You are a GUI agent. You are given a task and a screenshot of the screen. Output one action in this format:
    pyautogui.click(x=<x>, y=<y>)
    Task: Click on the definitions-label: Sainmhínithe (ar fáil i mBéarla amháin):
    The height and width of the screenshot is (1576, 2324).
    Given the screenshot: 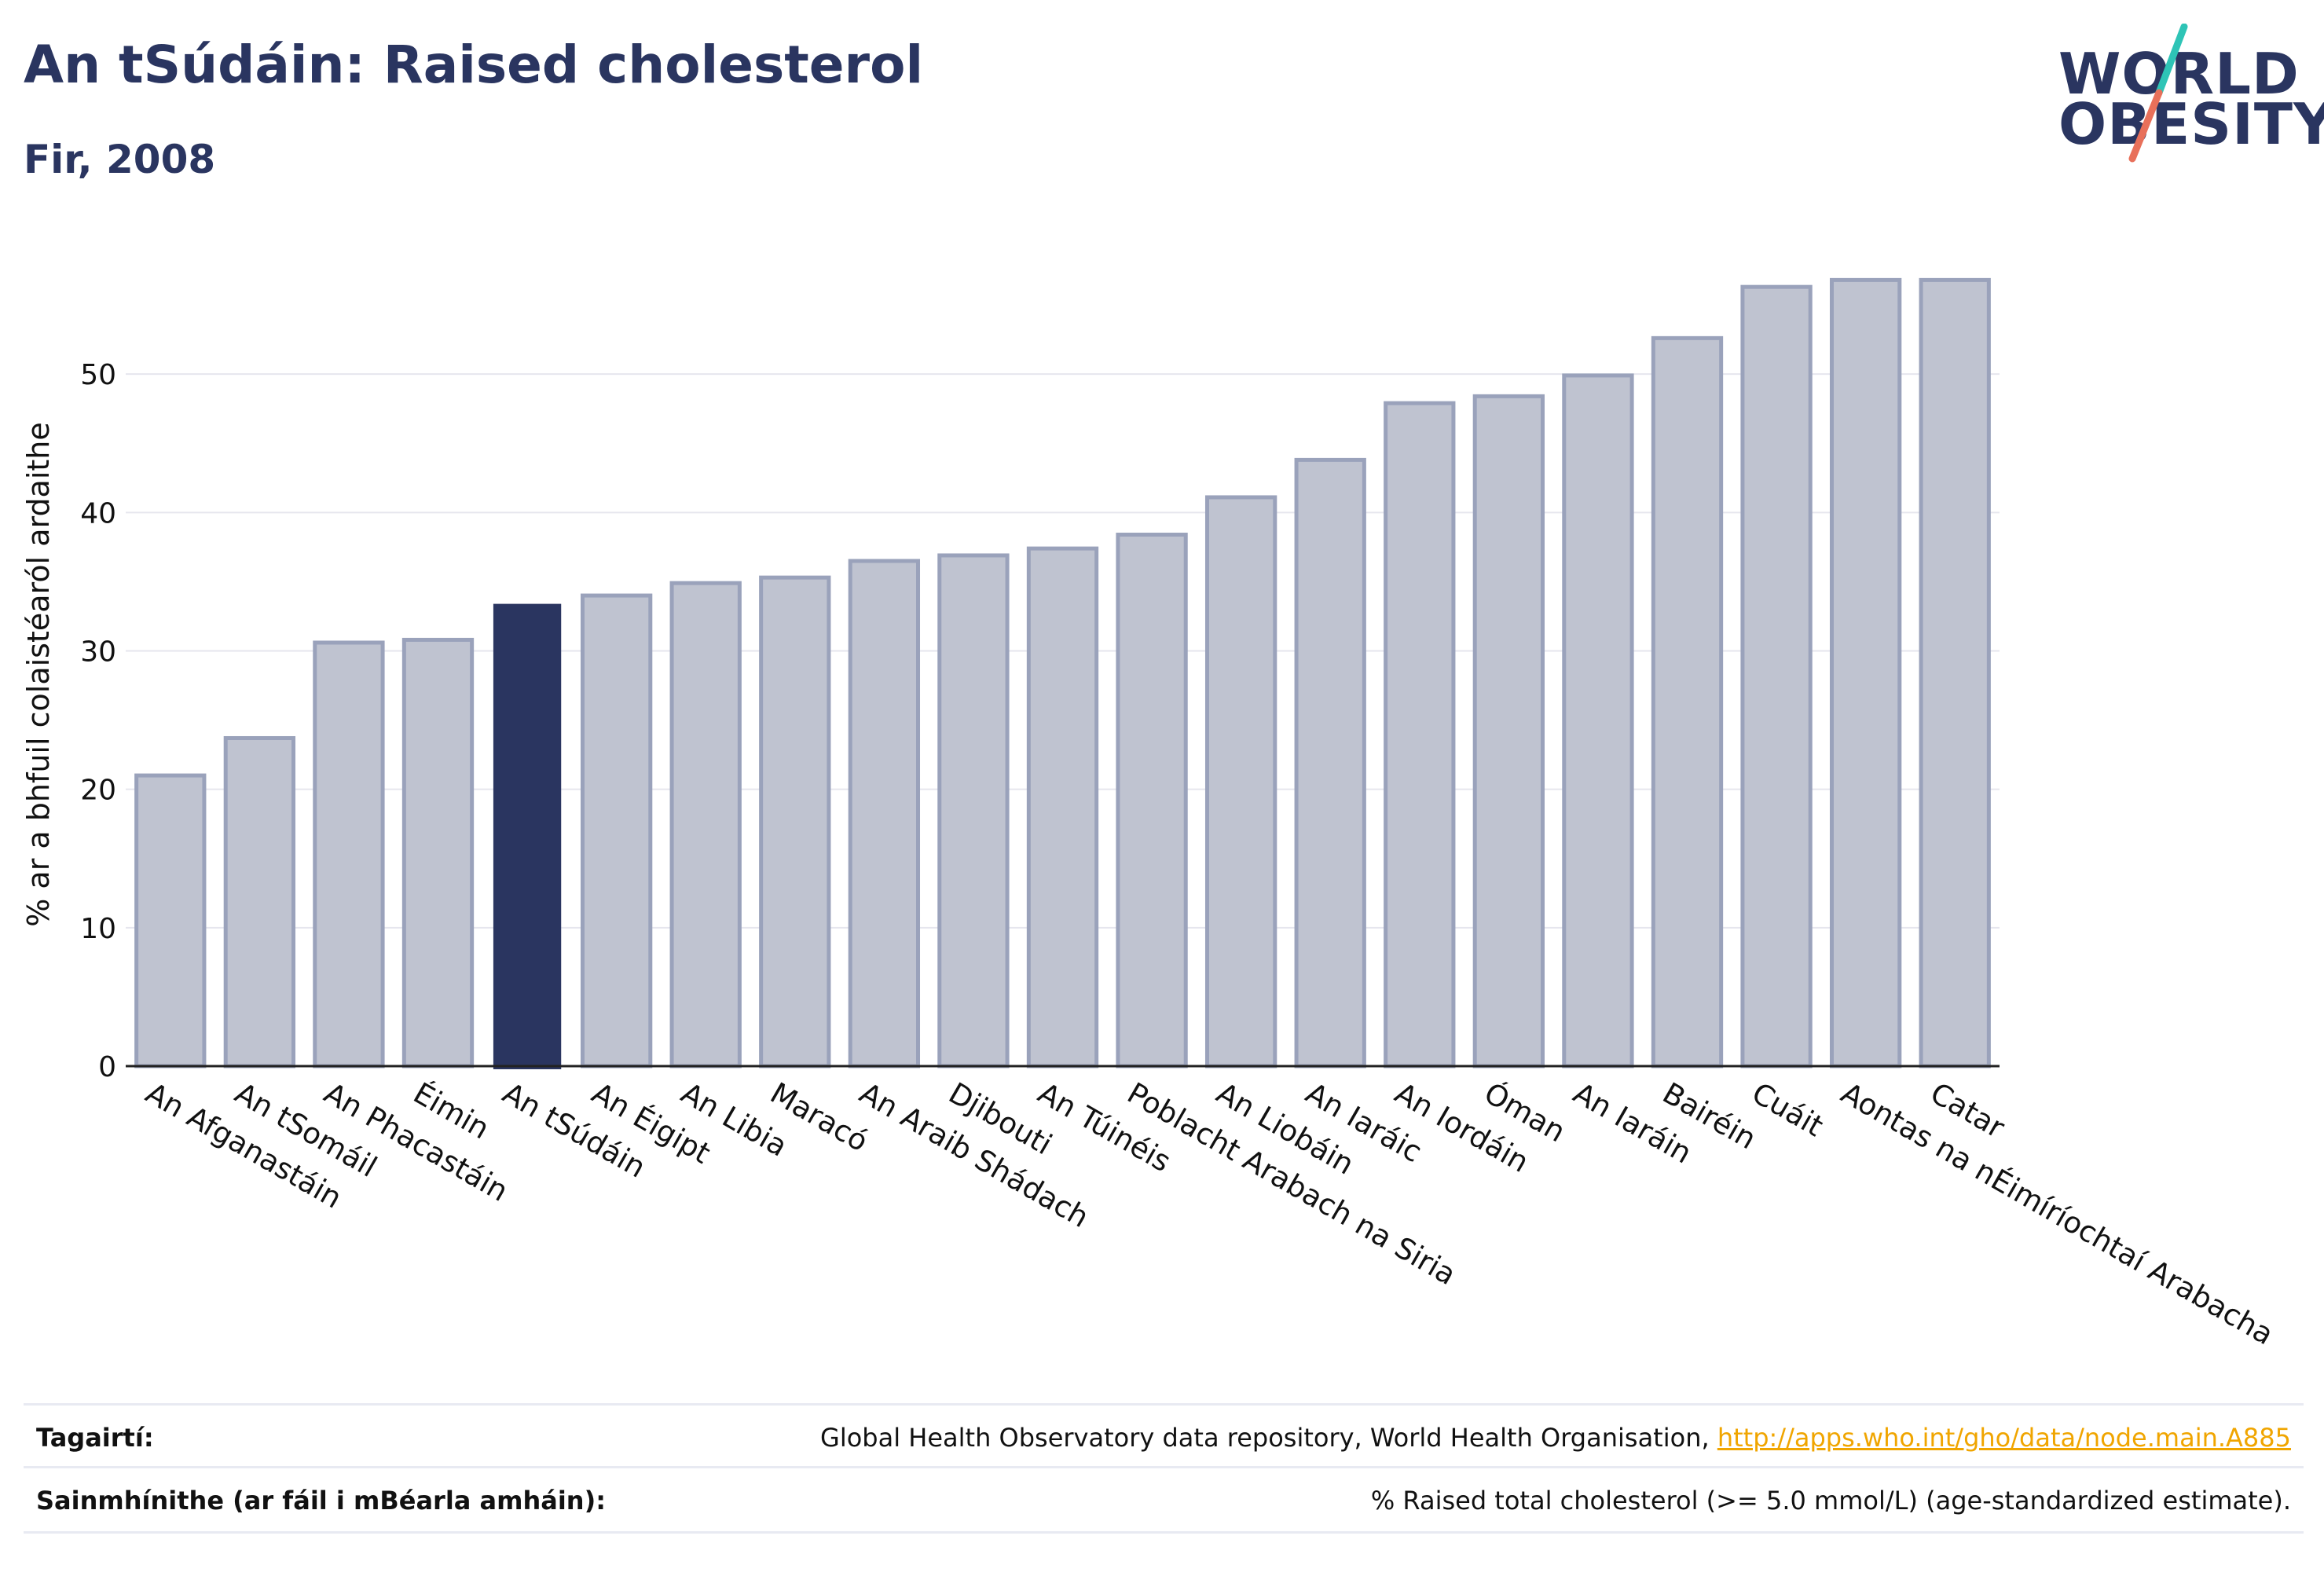 What is the action you would take?
    pyautogui.click(x=321, y=1501)
    